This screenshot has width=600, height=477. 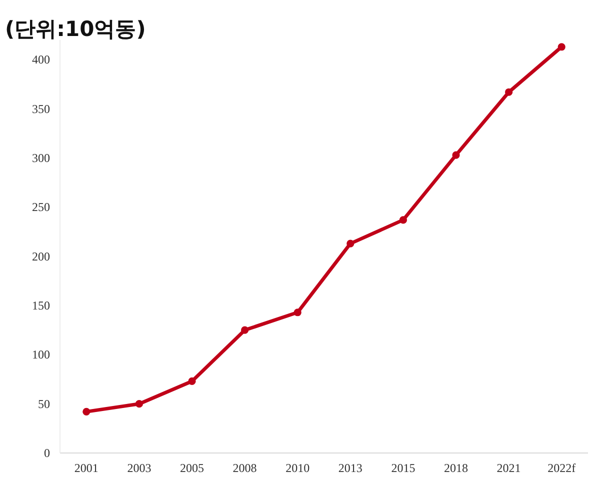 I want to click on y-tick-label: 150, so click(x=41, y=305).